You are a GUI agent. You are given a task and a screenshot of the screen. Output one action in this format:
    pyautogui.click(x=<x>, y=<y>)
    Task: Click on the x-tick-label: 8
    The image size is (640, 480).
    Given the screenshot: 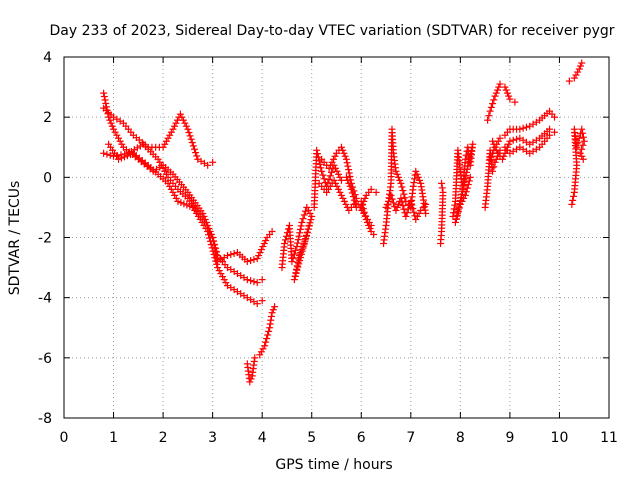 What is the action you would take?
    pyautogui.click(x=460, y=438)
    